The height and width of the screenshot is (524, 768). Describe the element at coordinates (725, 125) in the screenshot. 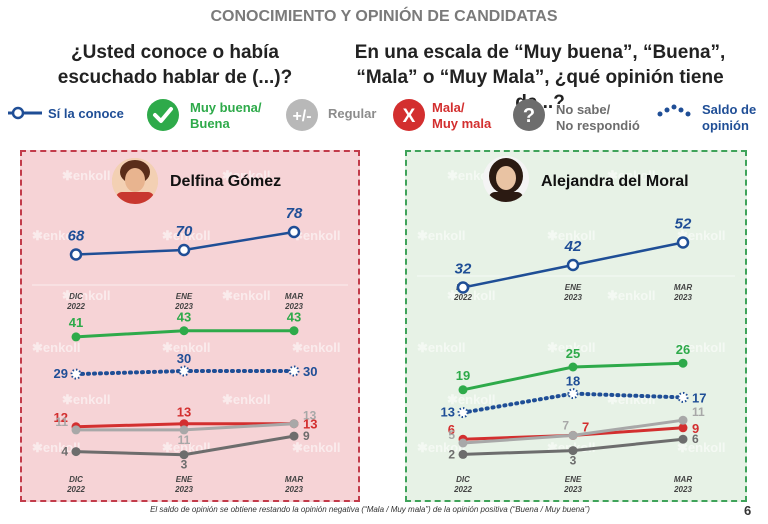

I see `legend-label-saldo-line-2: opinión` at that location.